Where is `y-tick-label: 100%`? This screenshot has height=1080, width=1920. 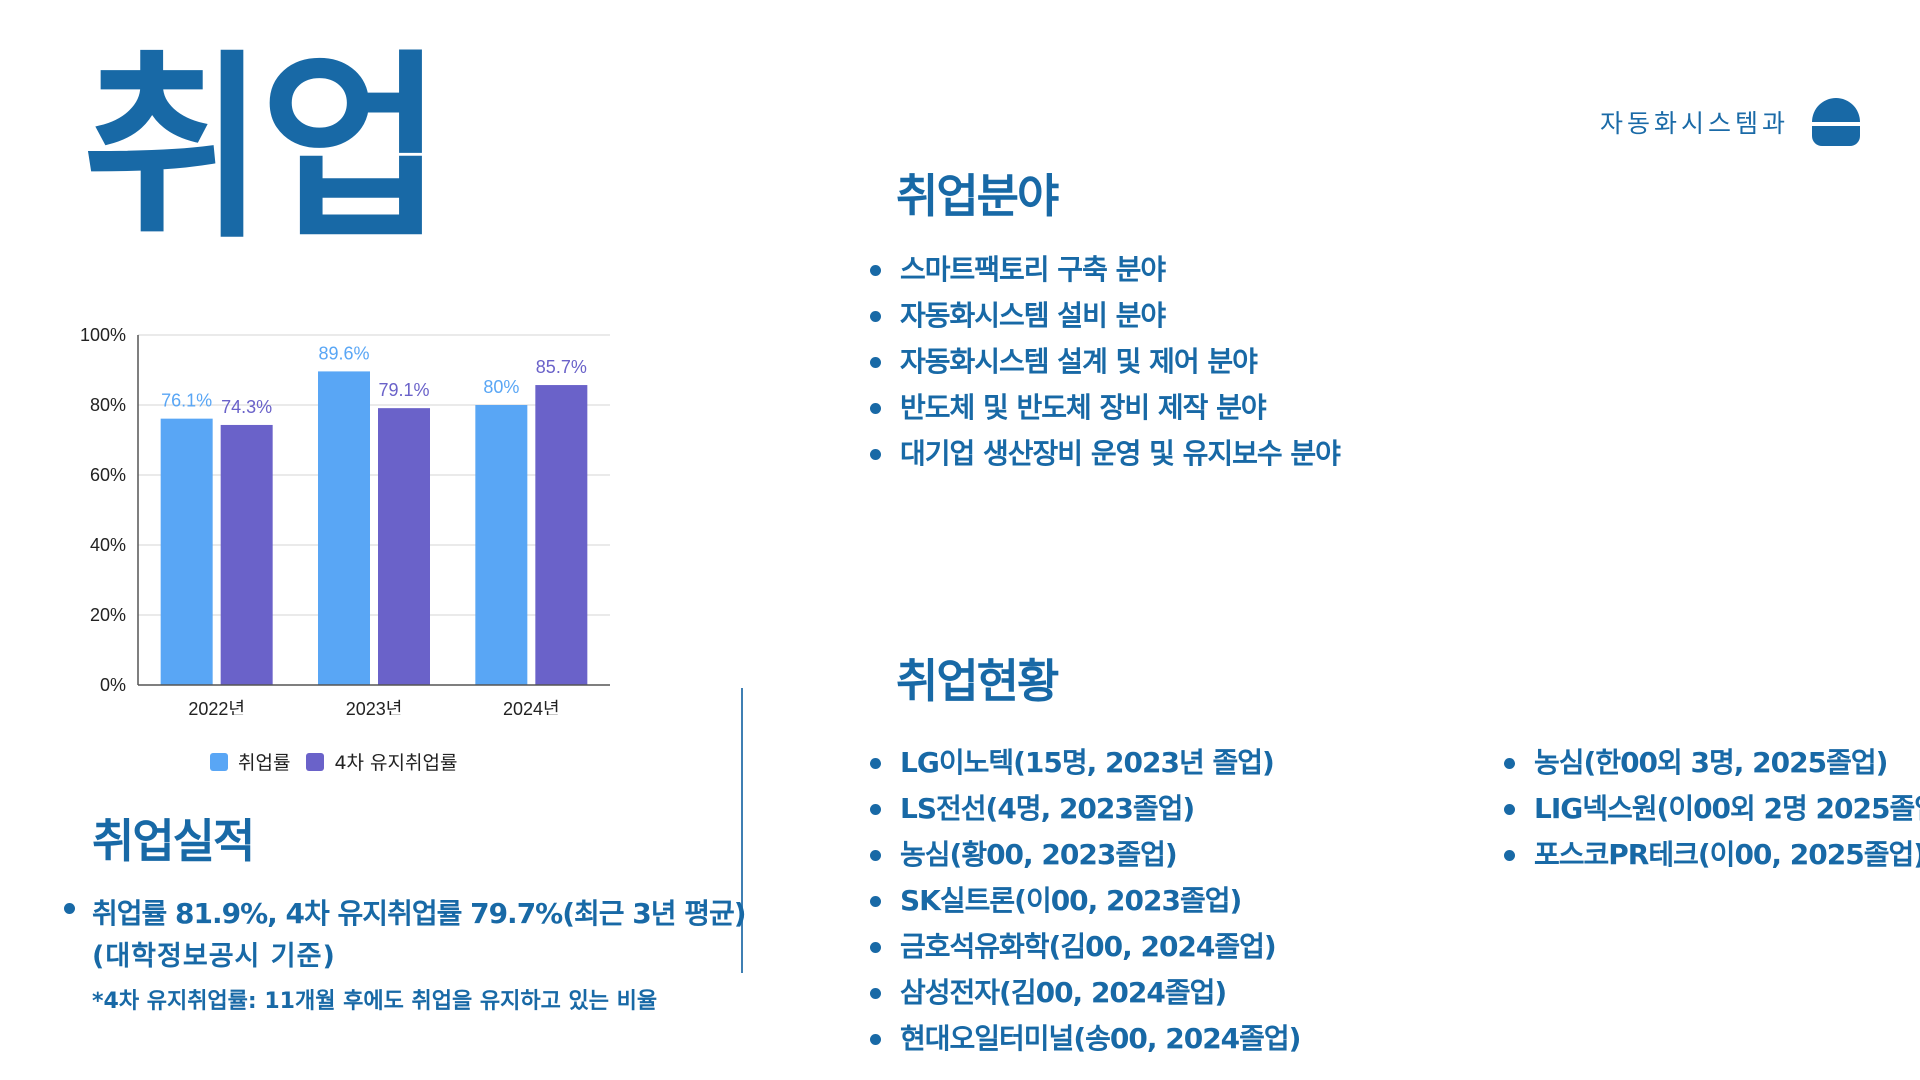 y-tick-label: 100% is located at coordinates (103, 335).